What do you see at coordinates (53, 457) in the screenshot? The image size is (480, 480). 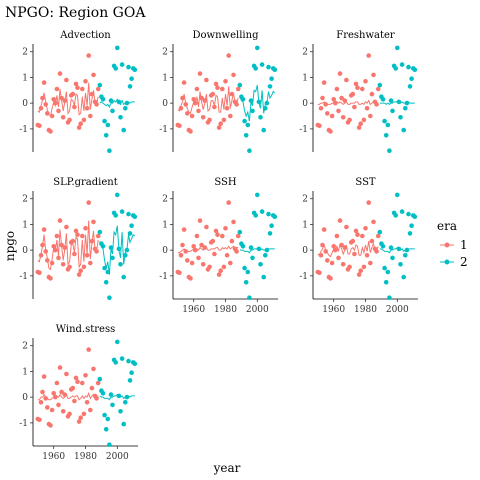 I see `x-tick-label: 1960` at bounding box center [53, 457].